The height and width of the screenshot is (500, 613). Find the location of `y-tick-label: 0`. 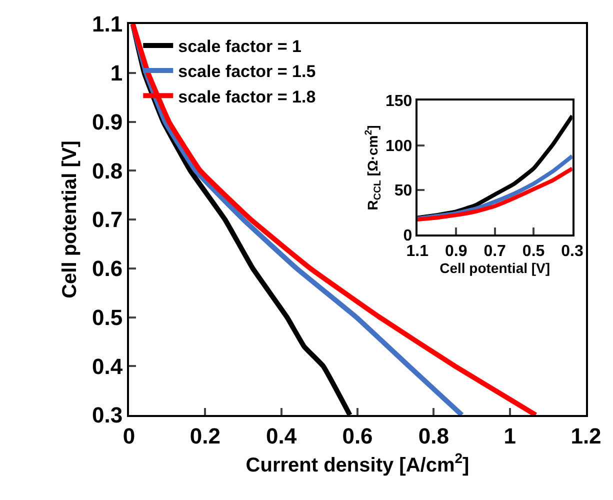

y-tick-label: 0 is located at coordinates (407, 235).